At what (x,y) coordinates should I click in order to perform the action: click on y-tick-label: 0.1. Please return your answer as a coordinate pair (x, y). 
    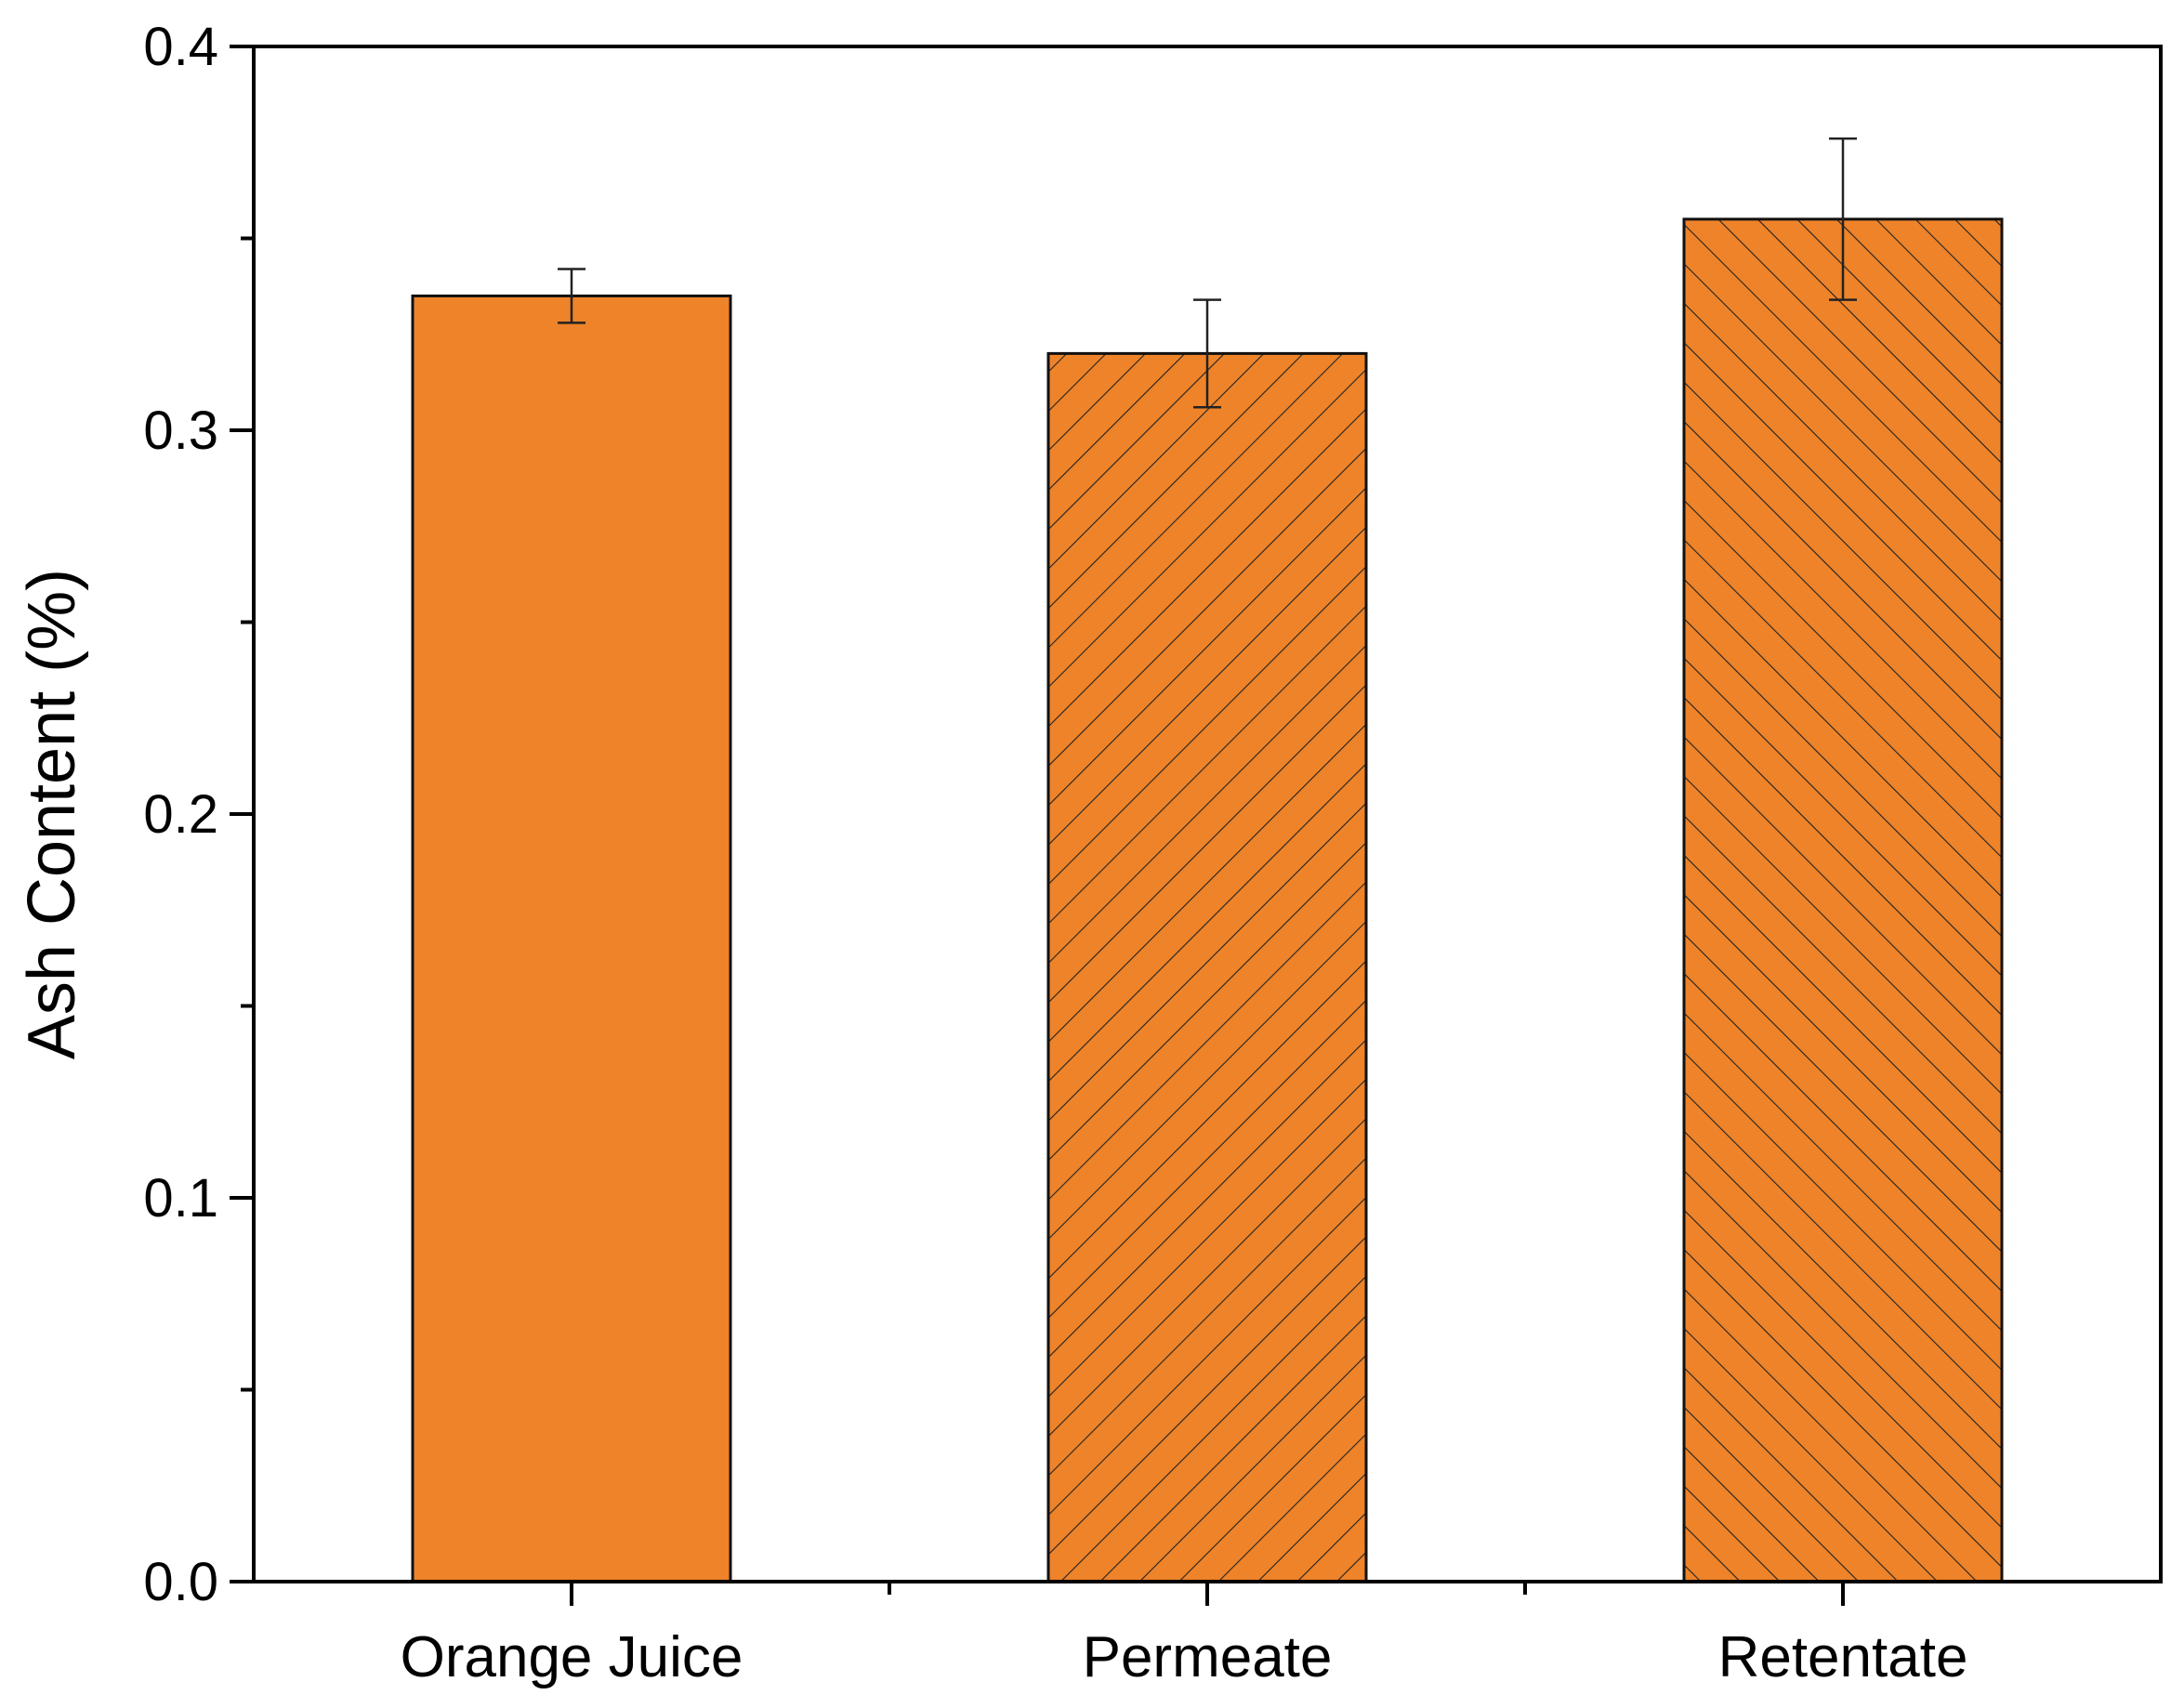
    Looking at the image, I should click on (180, 1198).